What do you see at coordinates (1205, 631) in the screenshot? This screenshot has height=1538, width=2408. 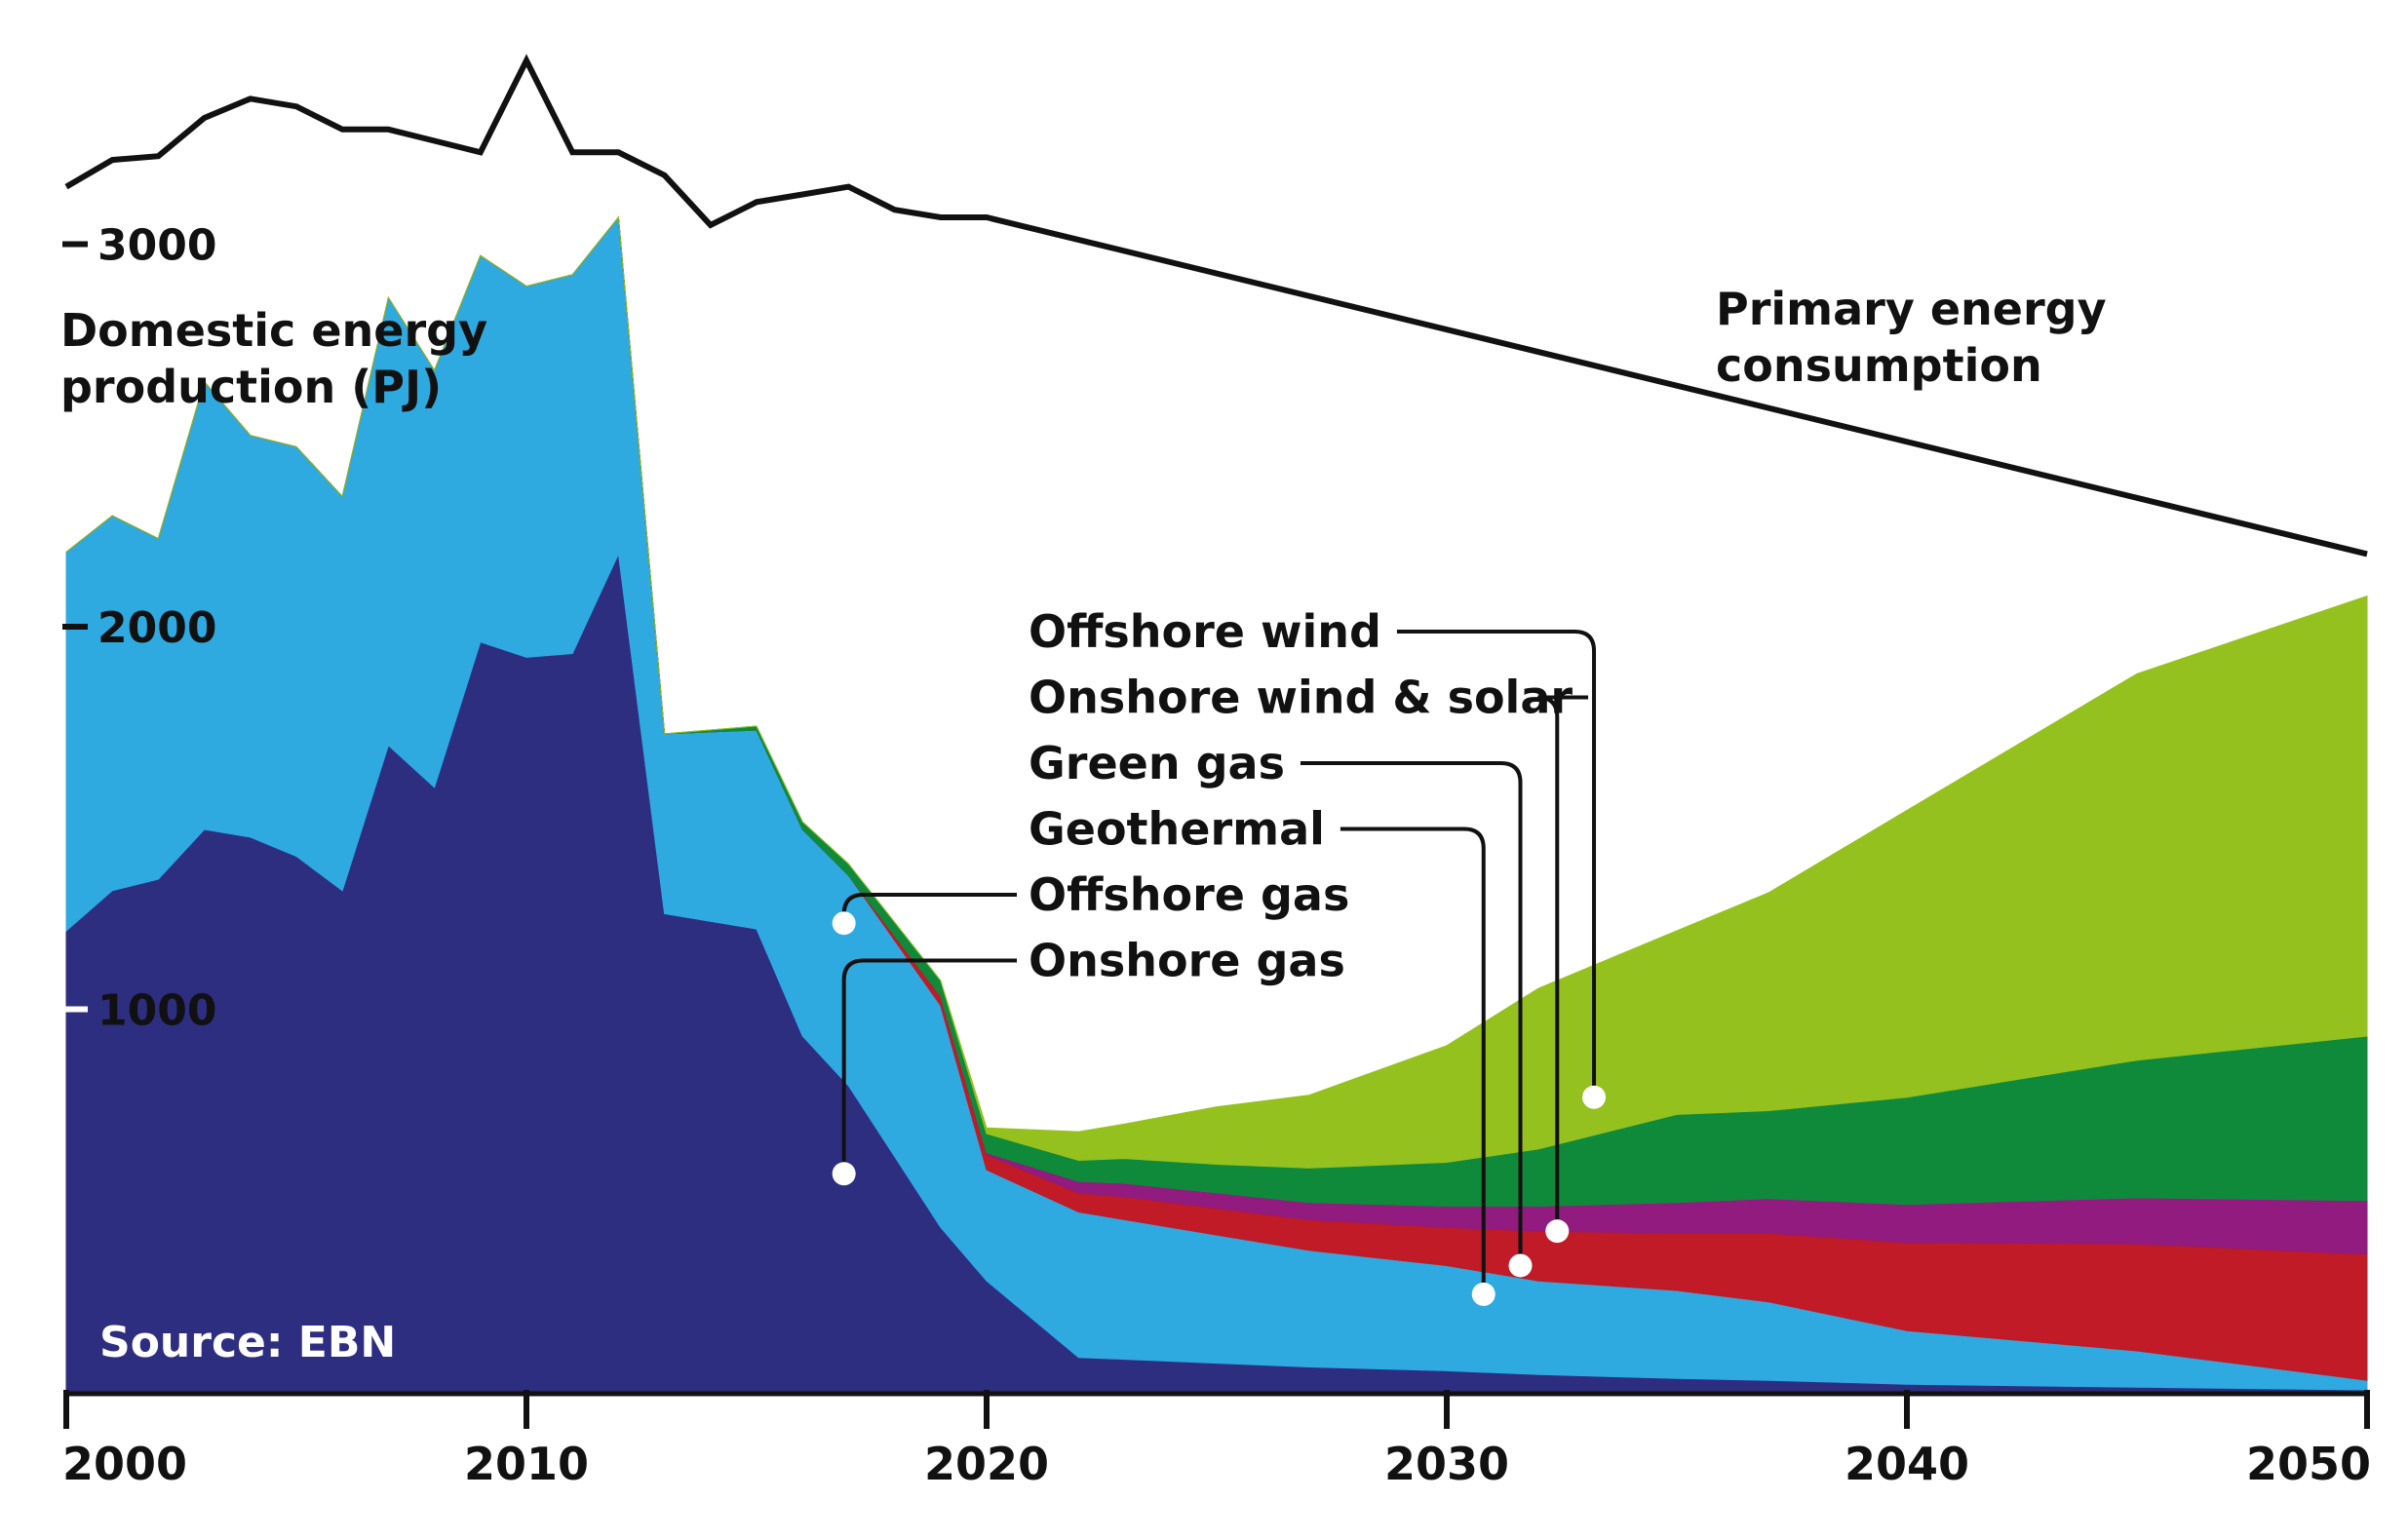 I see `legend-label-offshore-wind: Offshore wind` at bounding box center [1205, 631].